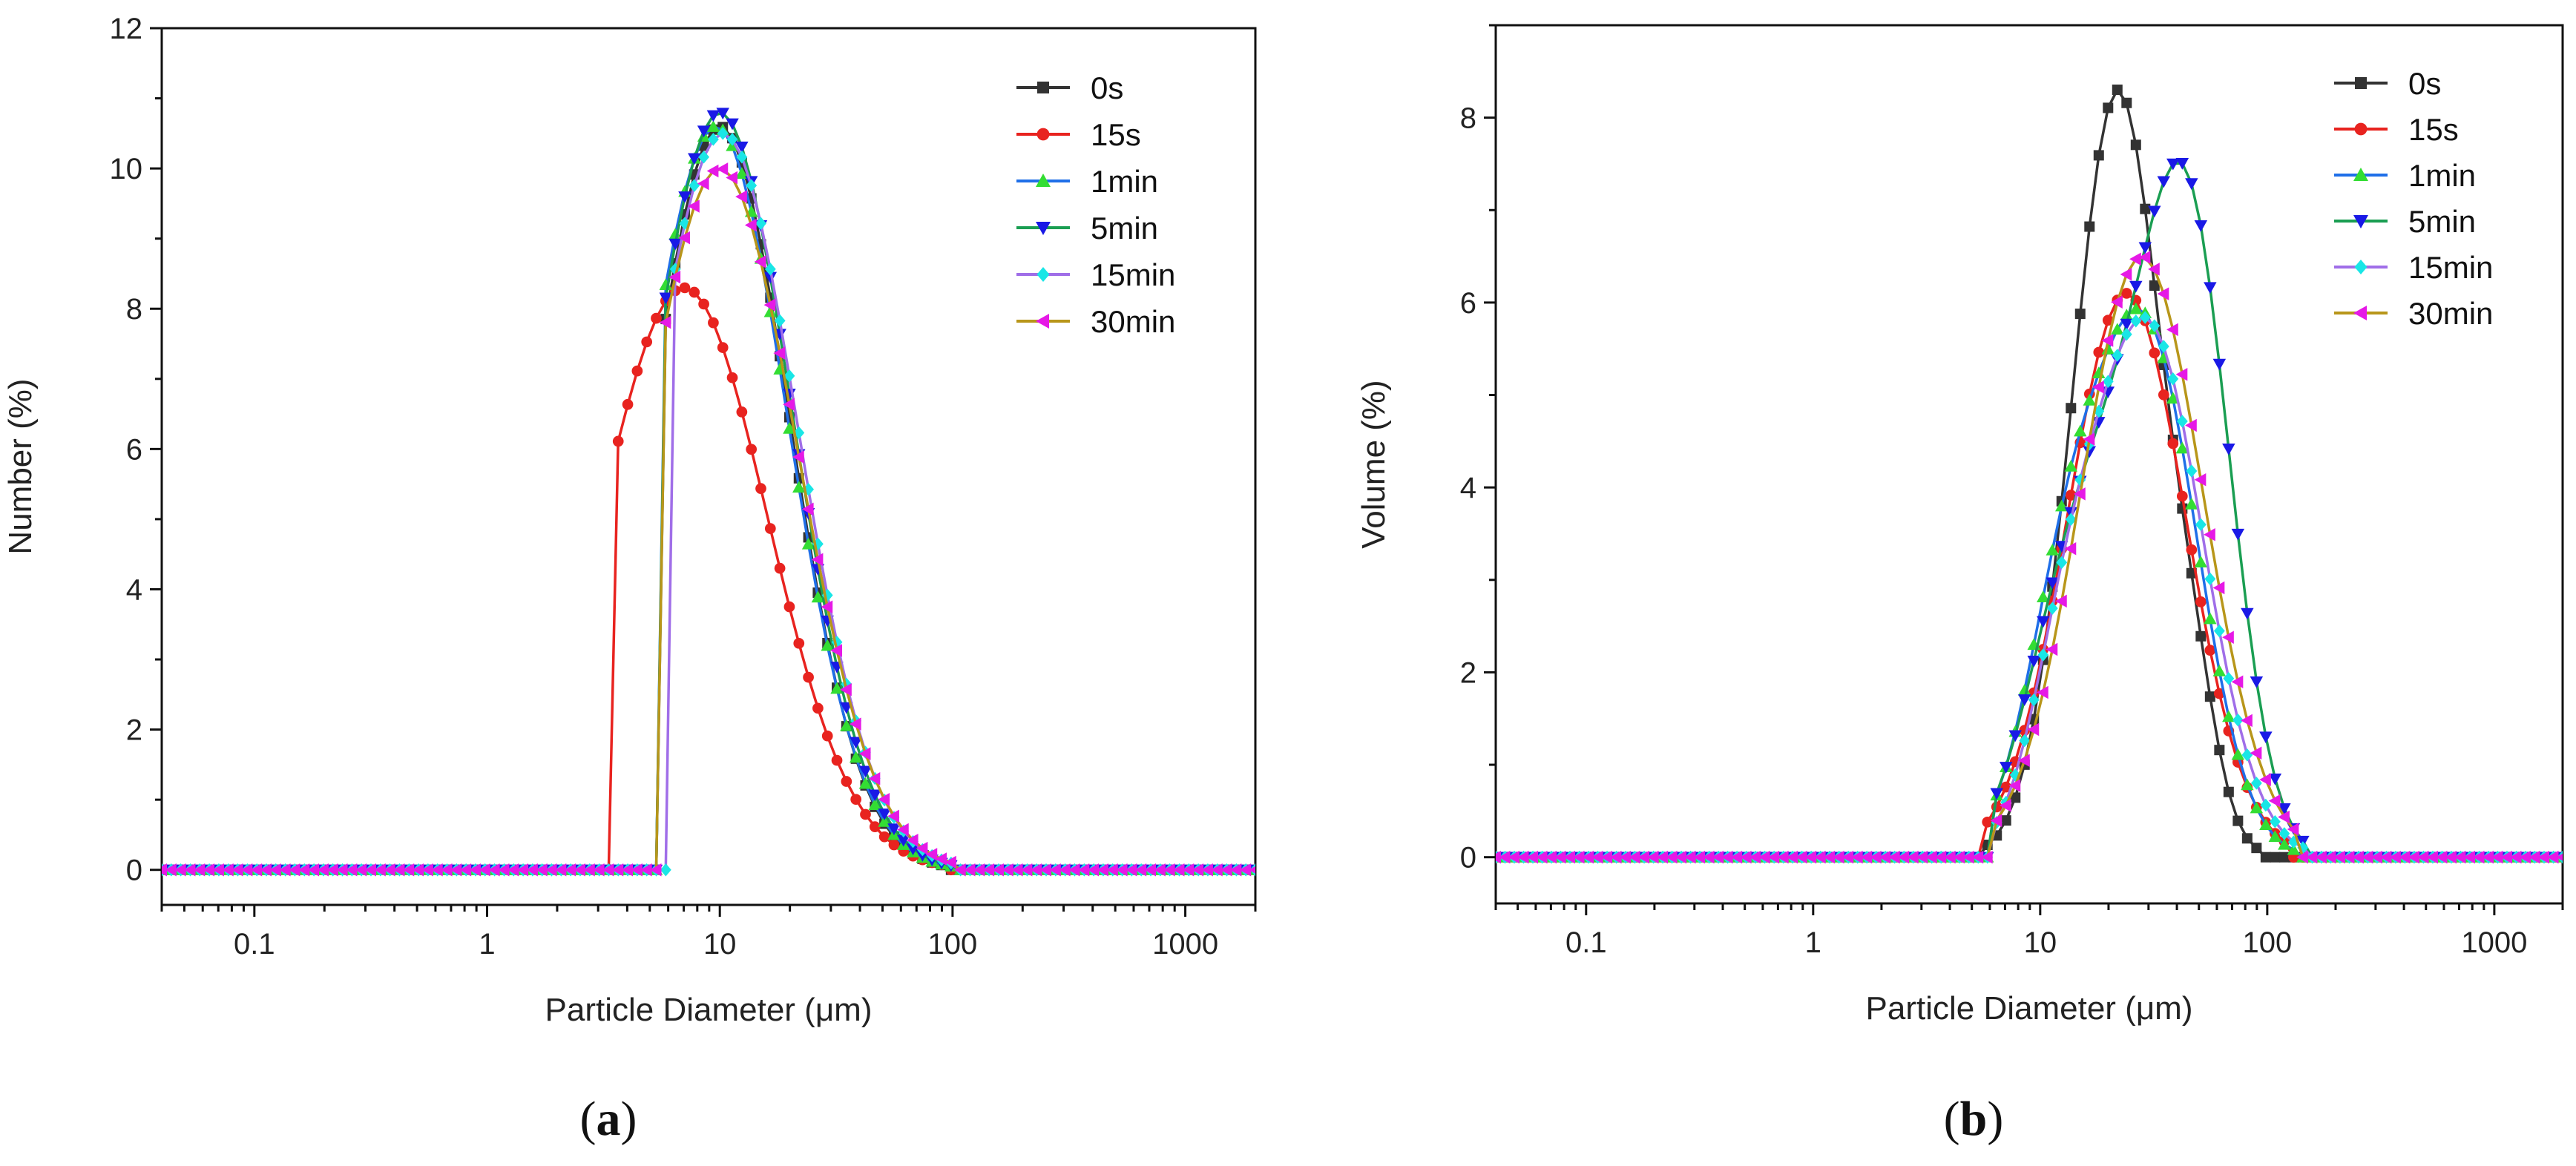 This screenshot has width=2576, height=1166. What do you see at coordinates (1468, 858) in the screenshot?
I see `y-tick-label: 0` at bounding box center [1468, 858].